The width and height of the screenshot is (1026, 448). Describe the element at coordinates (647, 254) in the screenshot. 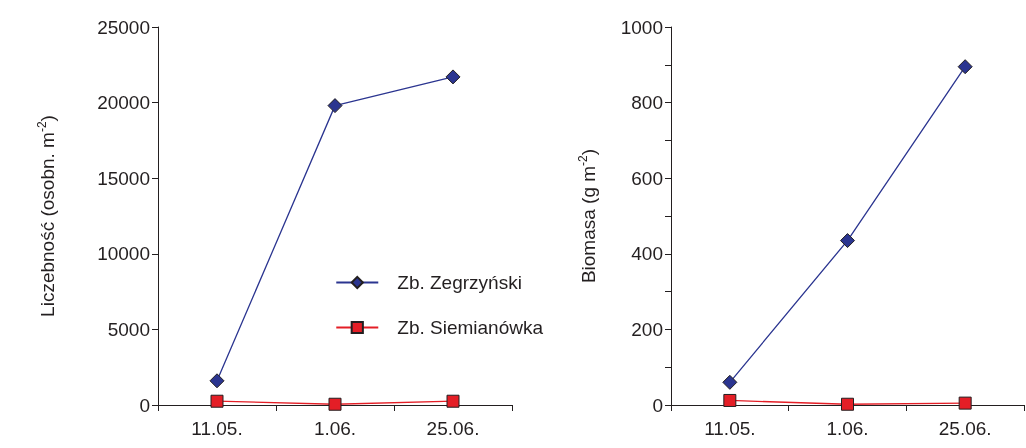

I see `y-tick-label: 400` at that location.